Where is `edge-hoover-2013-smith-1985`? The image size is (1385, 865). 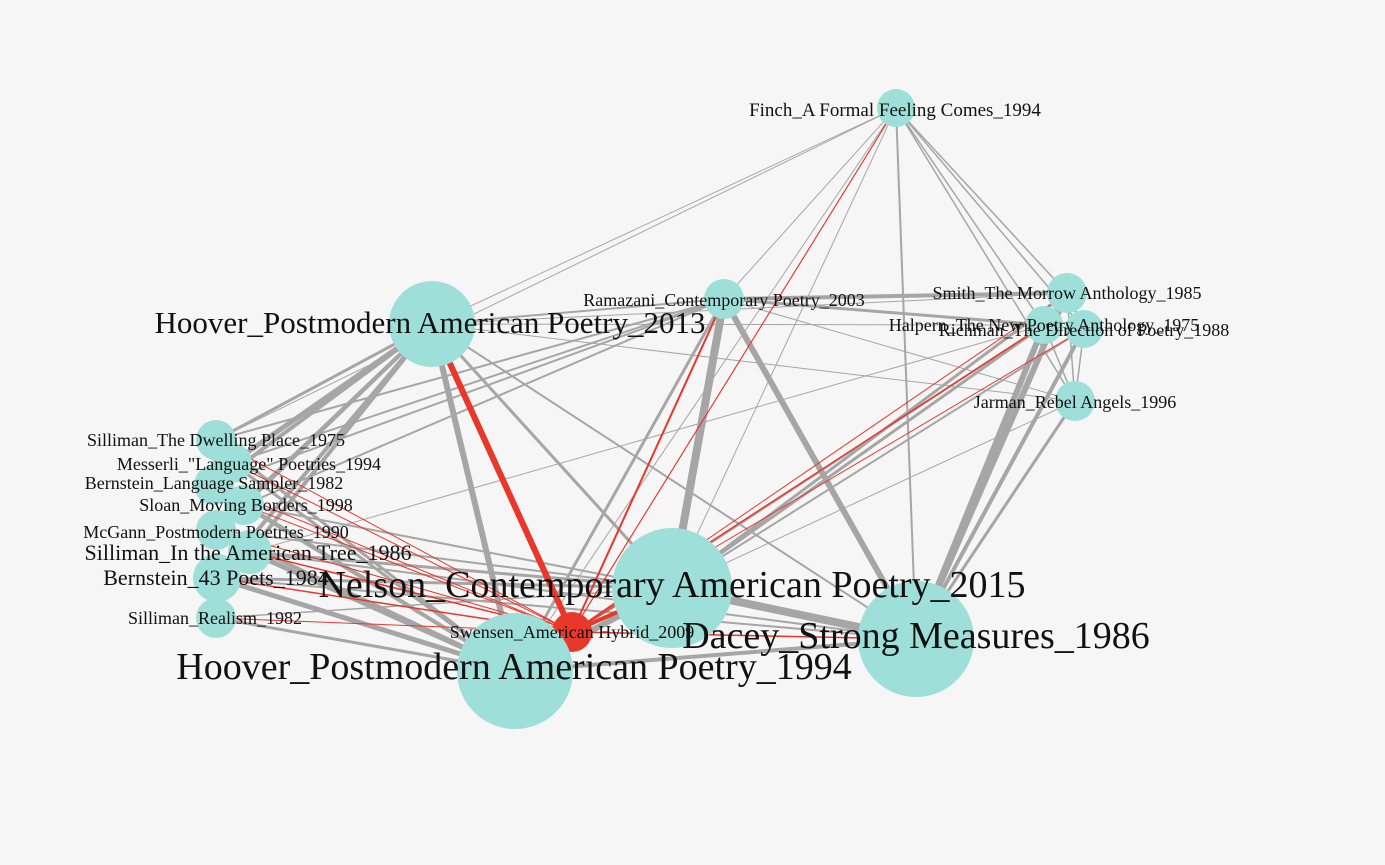 edge-hoover-2013-smith-1985 is located at coordinates (749, 308).